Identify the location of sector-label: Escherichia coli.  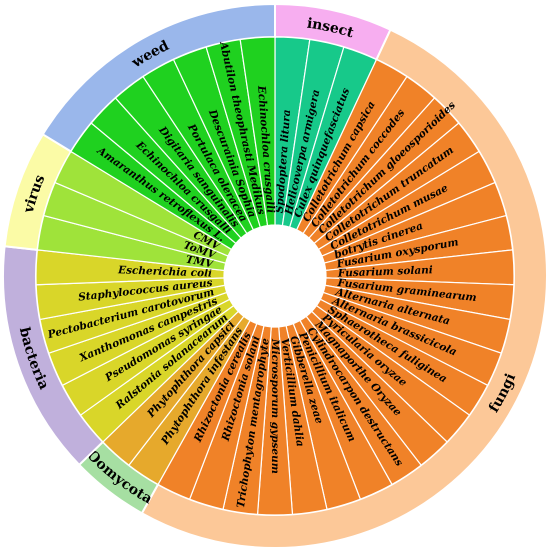
(164, 271).